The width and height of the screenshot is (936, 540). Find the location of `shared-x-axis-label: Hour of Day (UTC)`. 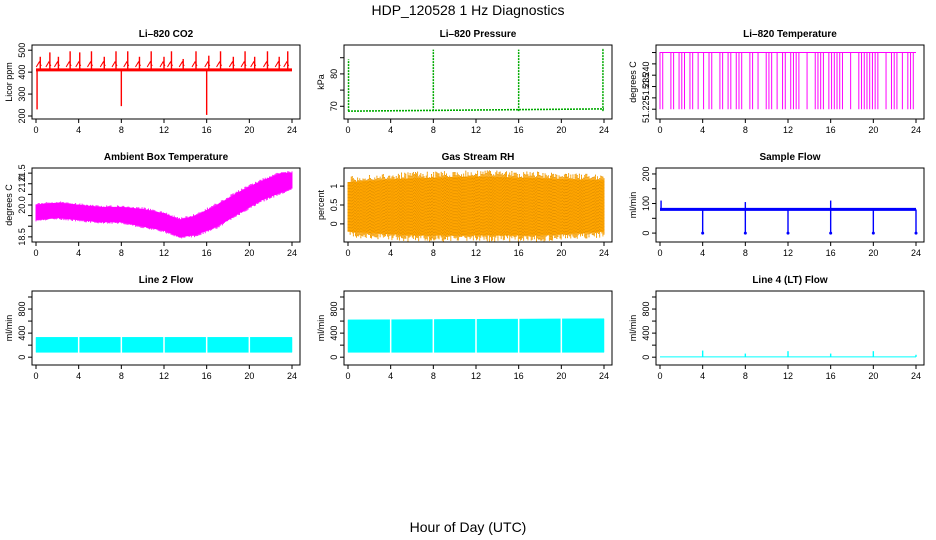

shared-x-axis-label: Hour of Day (UTC) is located at coordinates (468, 527).